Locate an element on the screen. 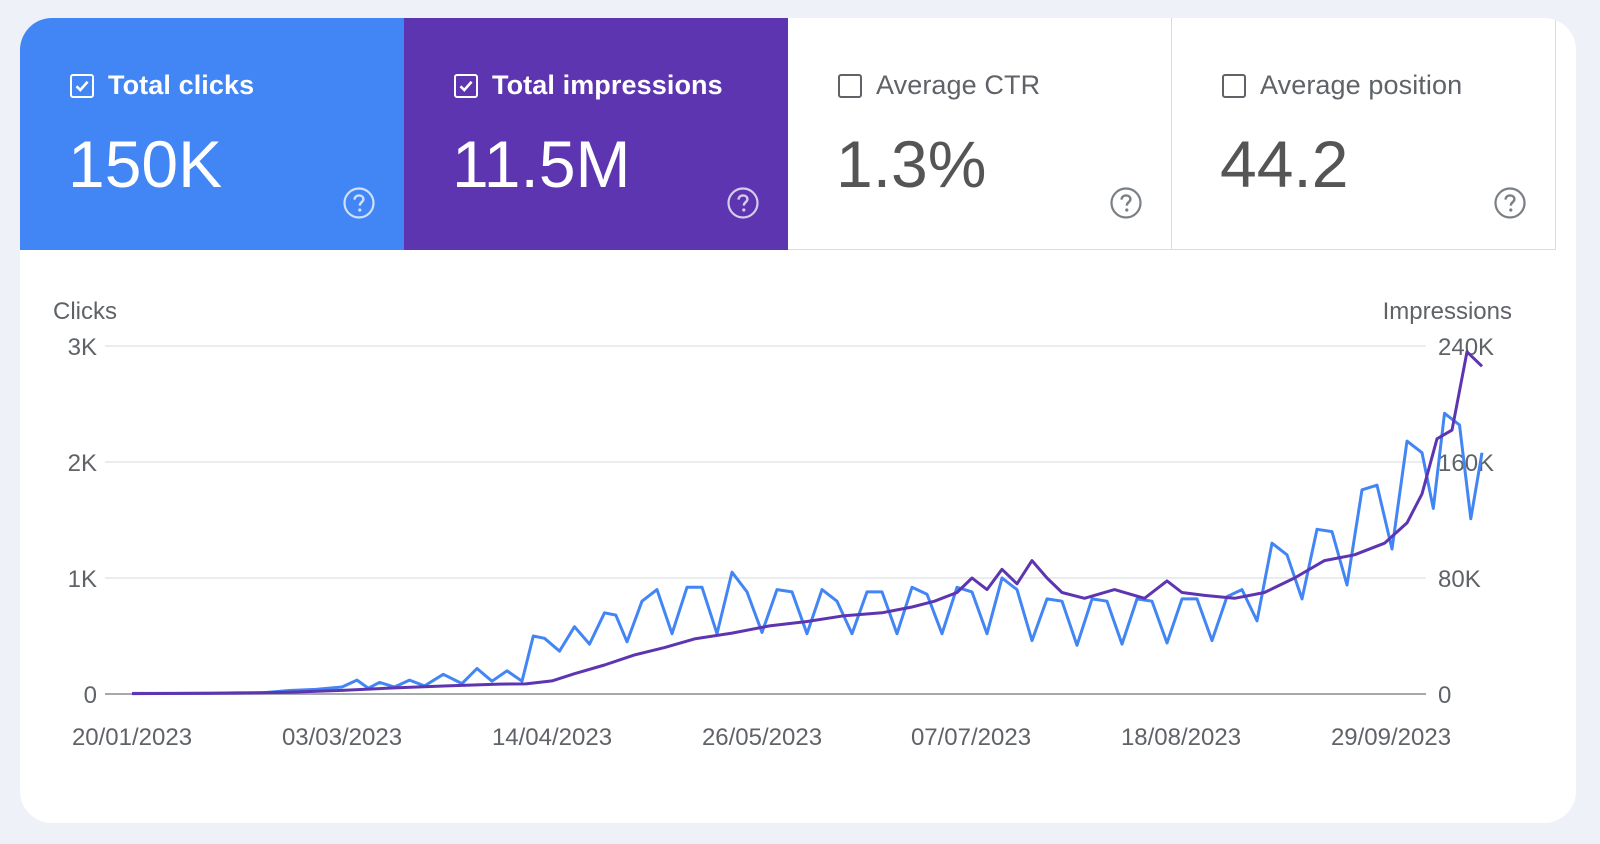 The image size is (1600, 844). metric-header: Average CTR is located at coordinates (939, 85).